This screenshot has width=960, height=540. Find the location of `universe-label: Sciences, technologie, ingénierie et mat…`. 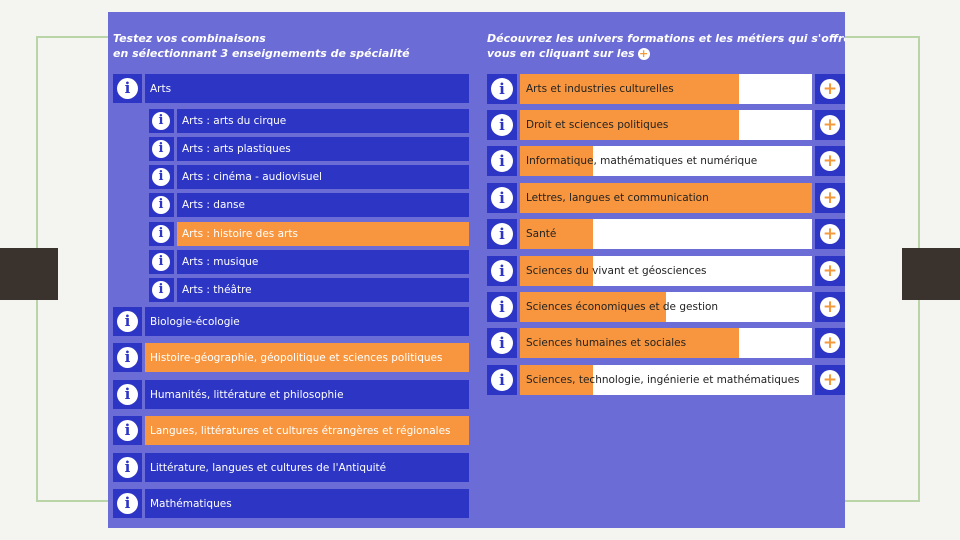

universe-label: Sciences, technologie, ingénierie et mat… is located at coordinates (663, 380).